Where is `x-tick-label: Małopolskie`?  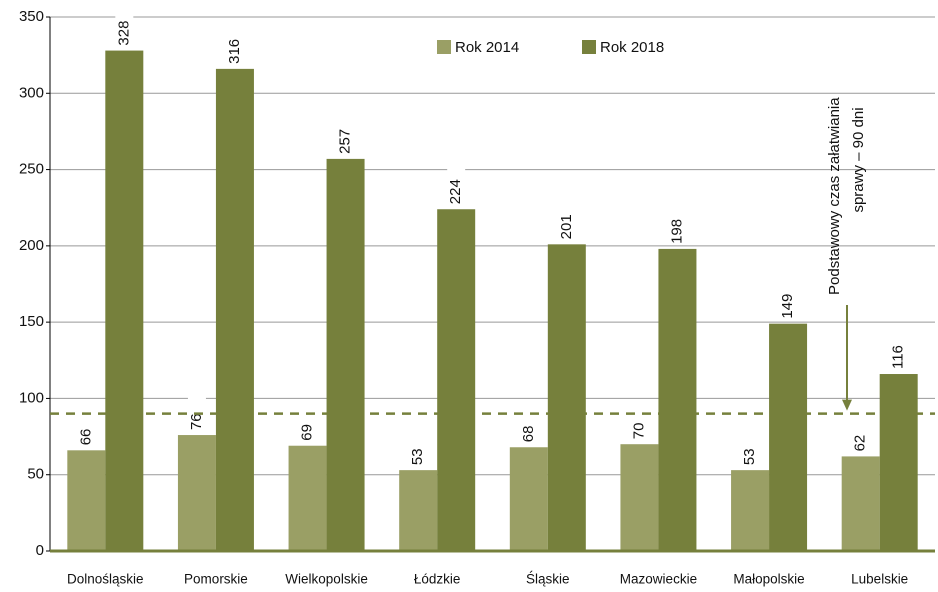 x-tick-label: Małopolskie is located at coordinates (768, 579).